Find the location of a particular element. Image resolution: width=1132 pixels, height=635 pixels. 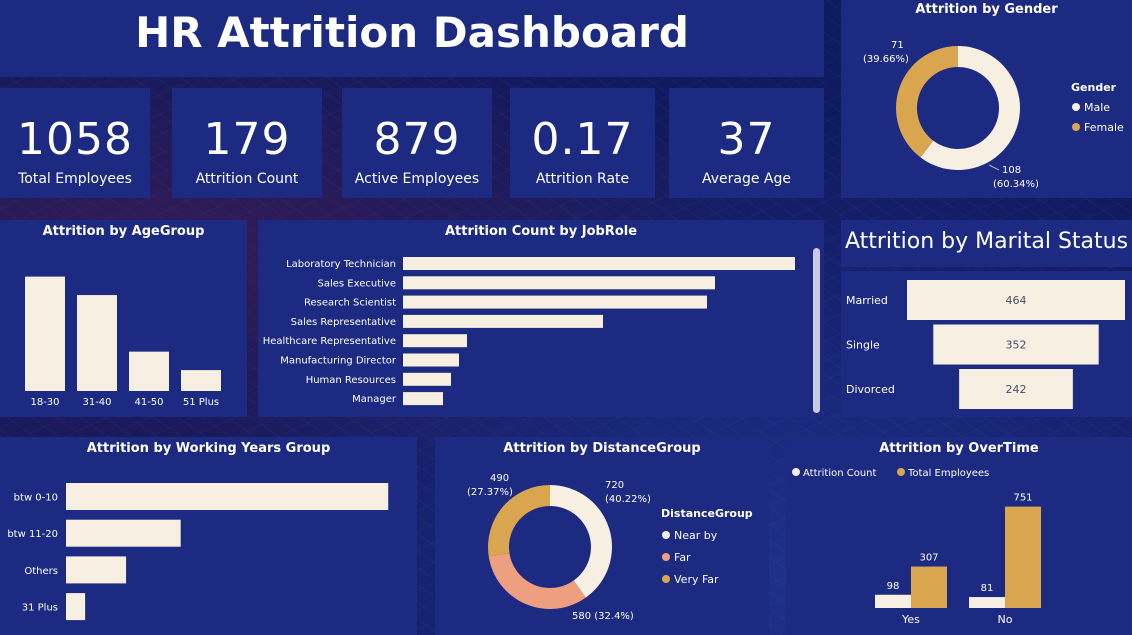

kpi-label: Total Employees is located at coordinates (75, 179).